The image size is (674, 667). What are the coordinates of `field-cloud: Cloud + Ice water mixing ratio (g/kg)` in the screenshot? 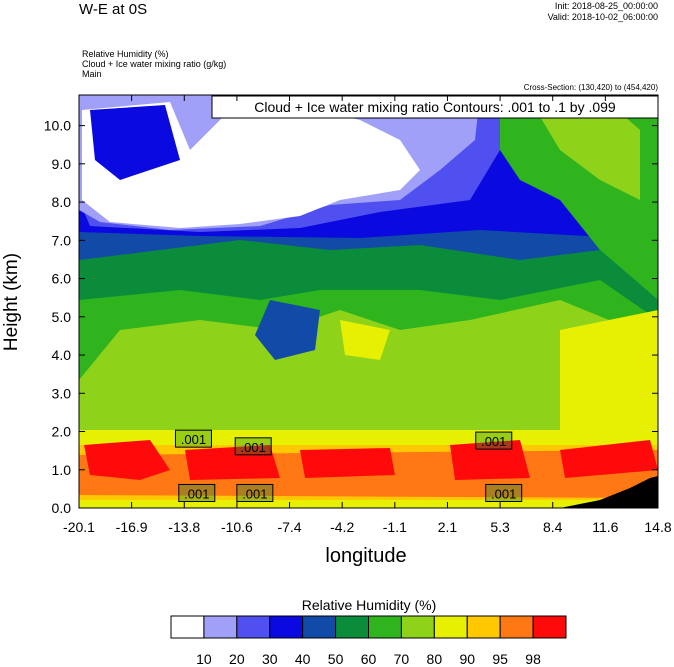 It's located at (154, 64).